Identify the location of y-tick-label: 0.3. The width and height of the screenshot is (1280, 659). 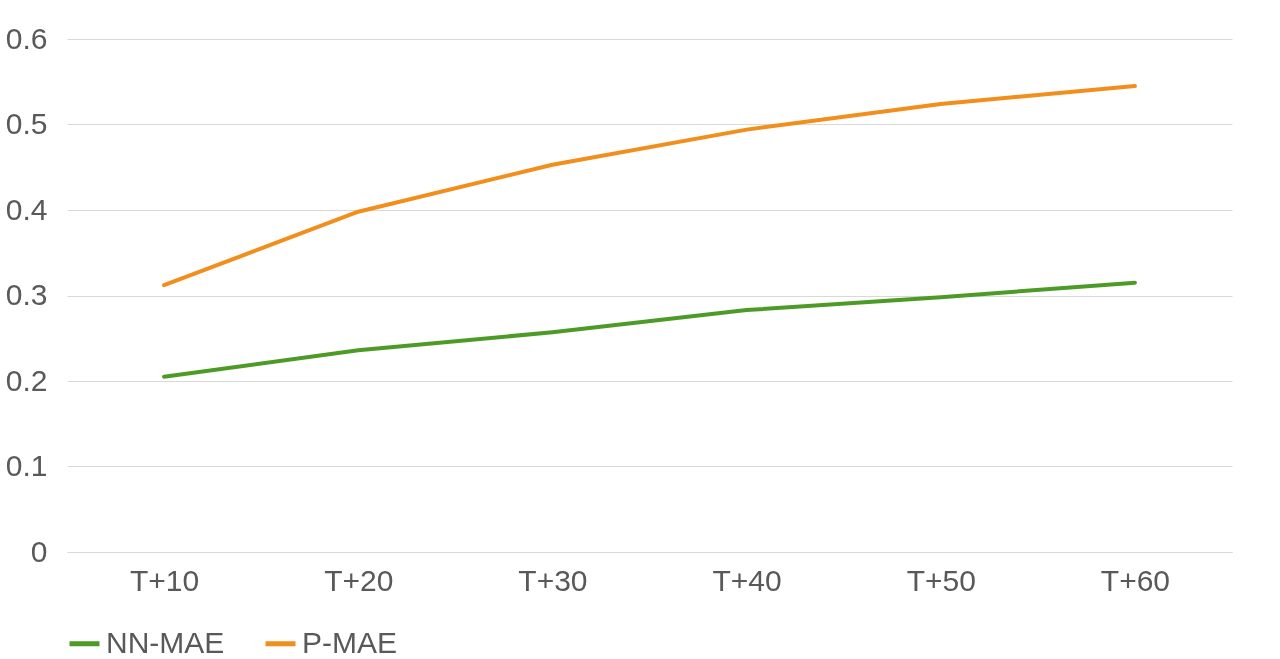
(26, 294).